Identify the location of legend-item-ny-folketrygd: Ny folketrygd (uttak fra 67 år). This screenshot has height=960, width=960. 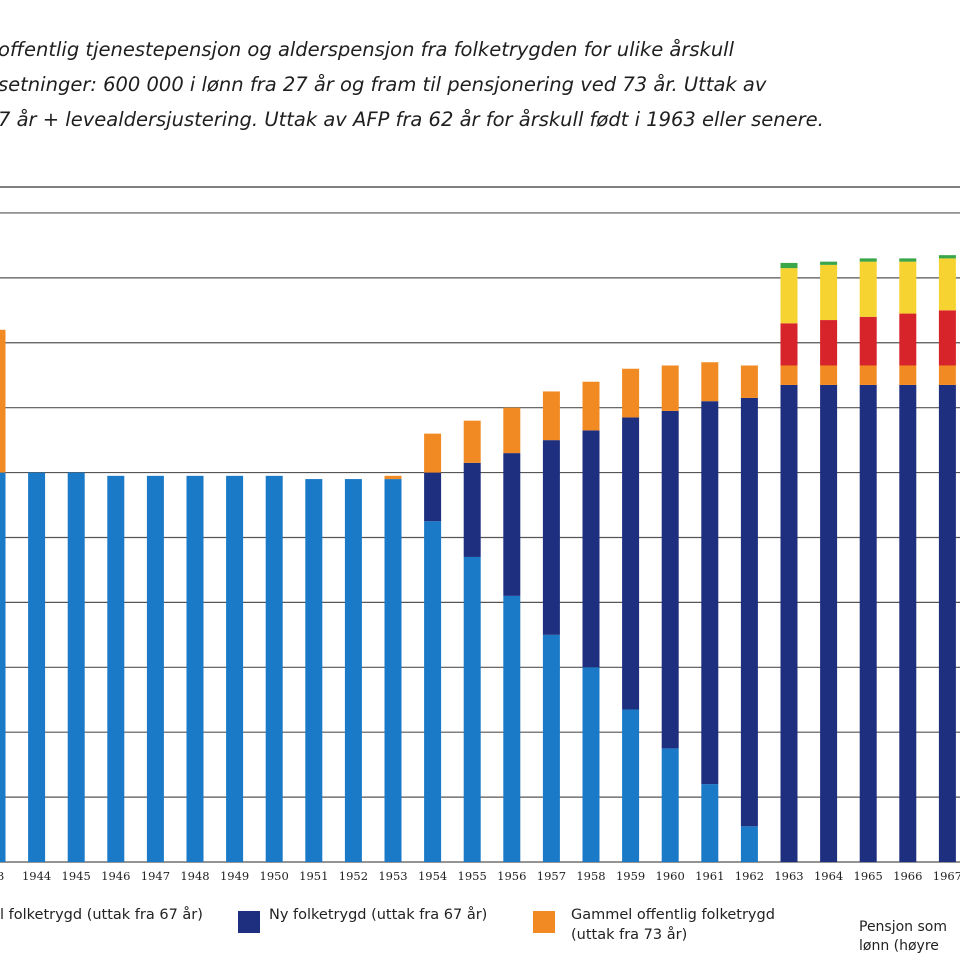
(378, 915).